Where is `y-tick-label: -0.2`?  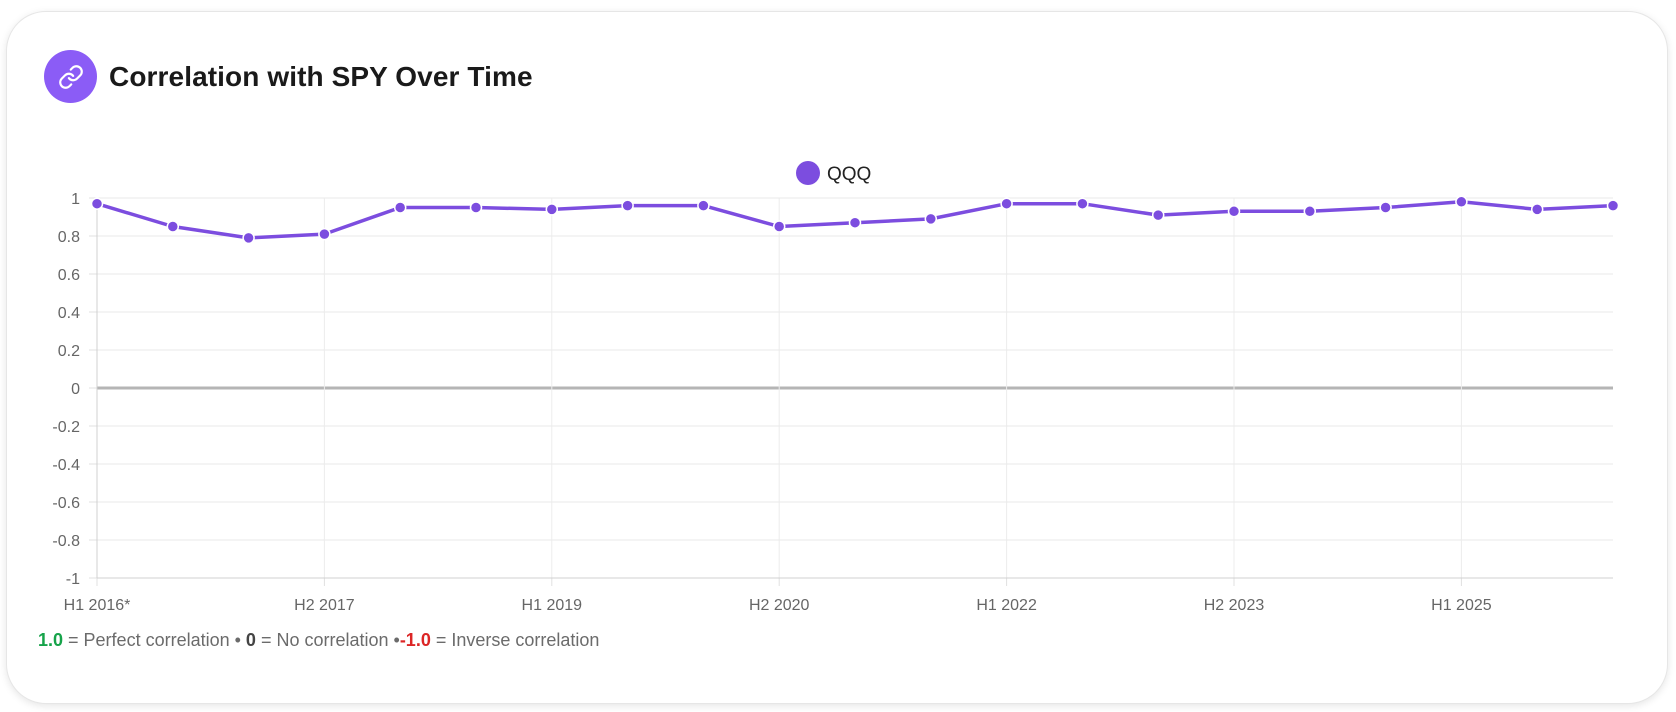 y-tick-label: -0.2 is located at coordinates (66, 427).